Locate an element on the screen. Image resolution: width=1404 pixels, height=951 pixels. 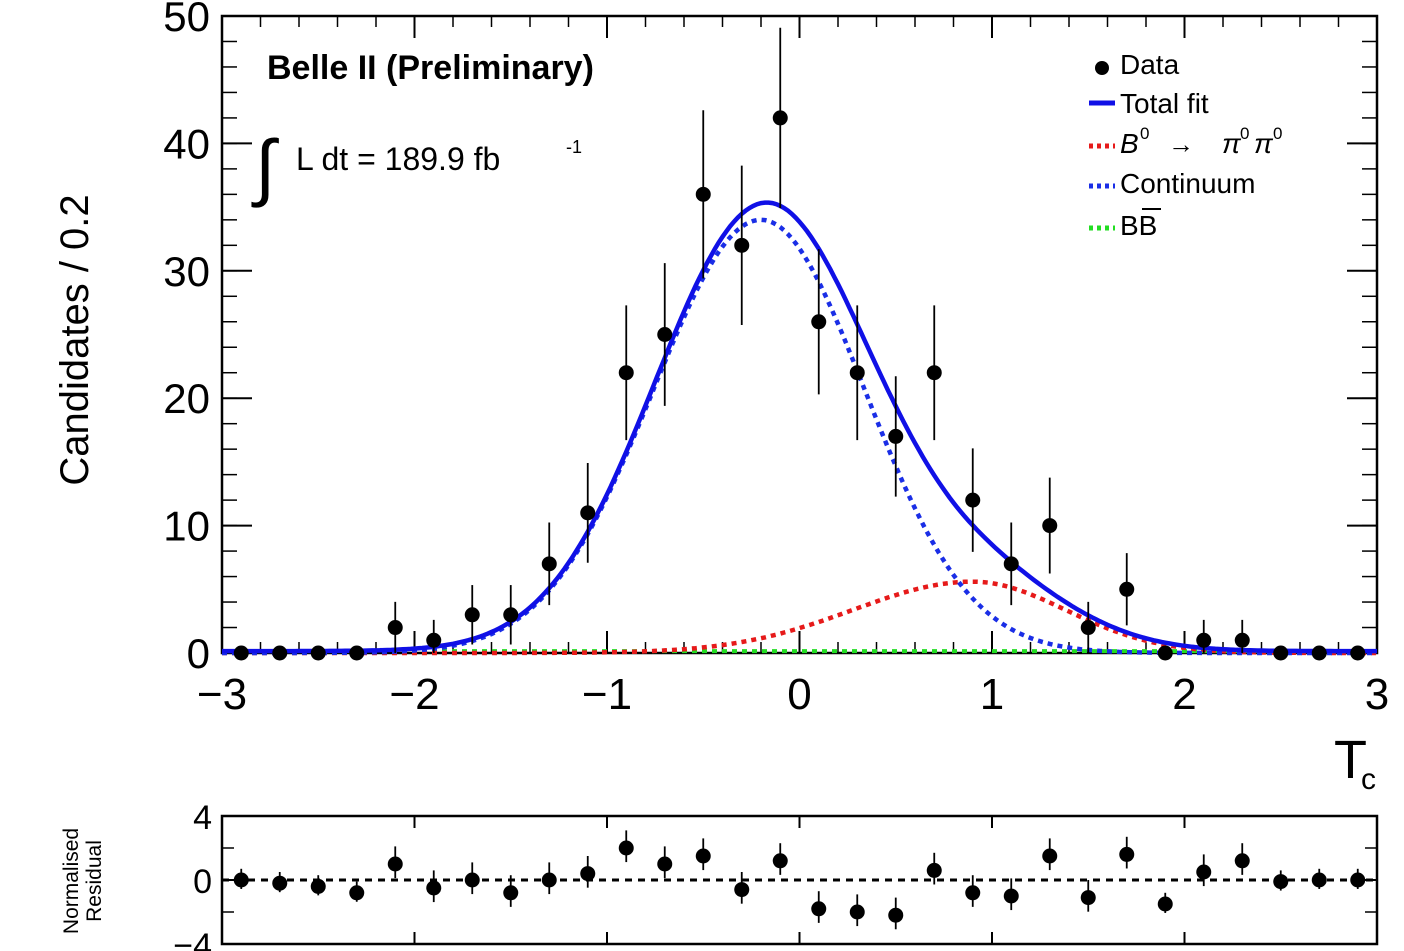
y-tick-label: 50 is located at coordinates (186, 20).